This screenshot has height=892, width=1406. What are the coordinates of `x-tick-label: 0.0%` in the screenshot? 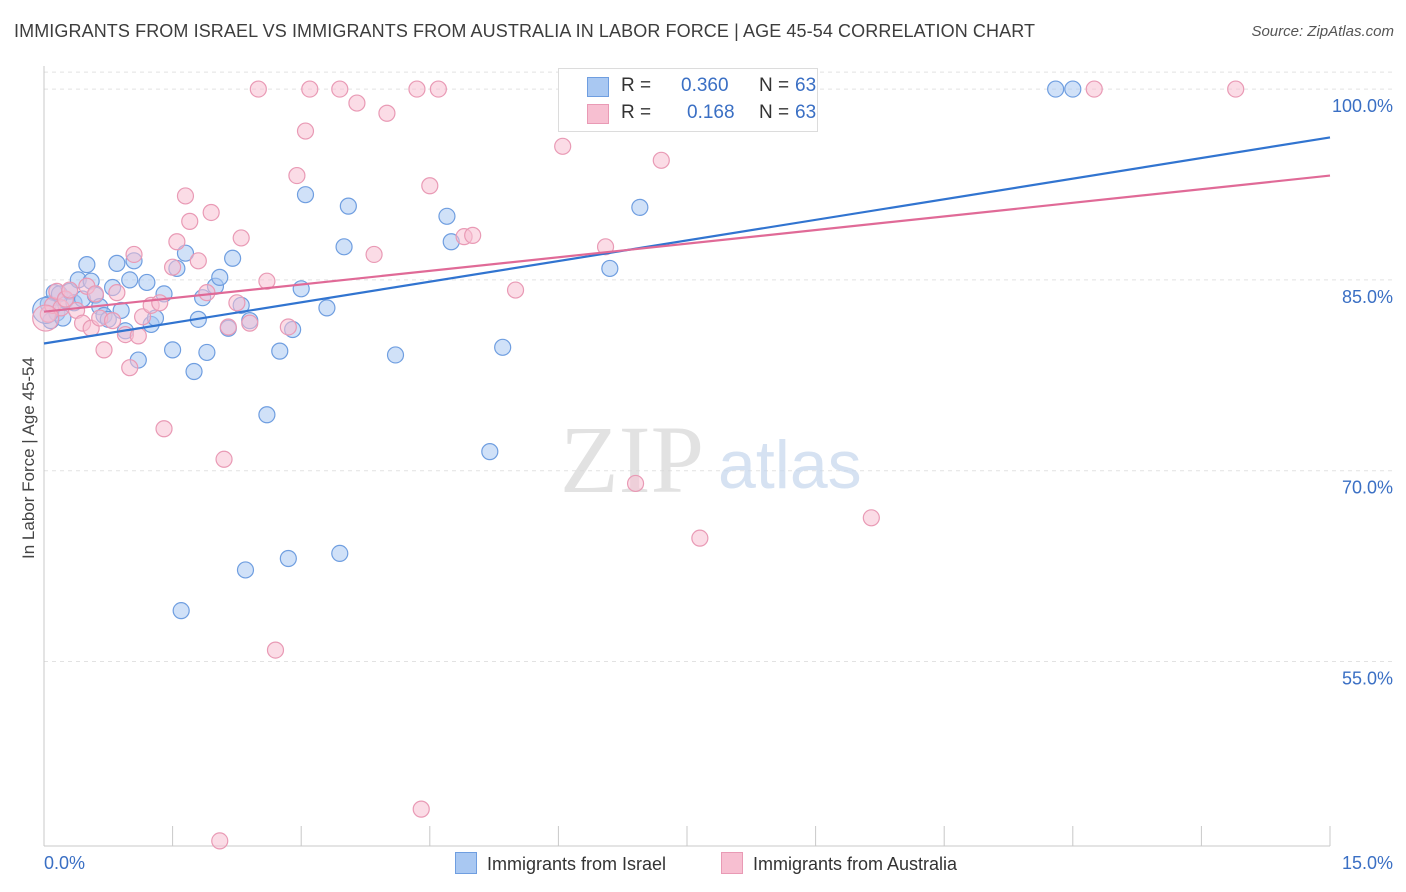 It's located at (64, 863).